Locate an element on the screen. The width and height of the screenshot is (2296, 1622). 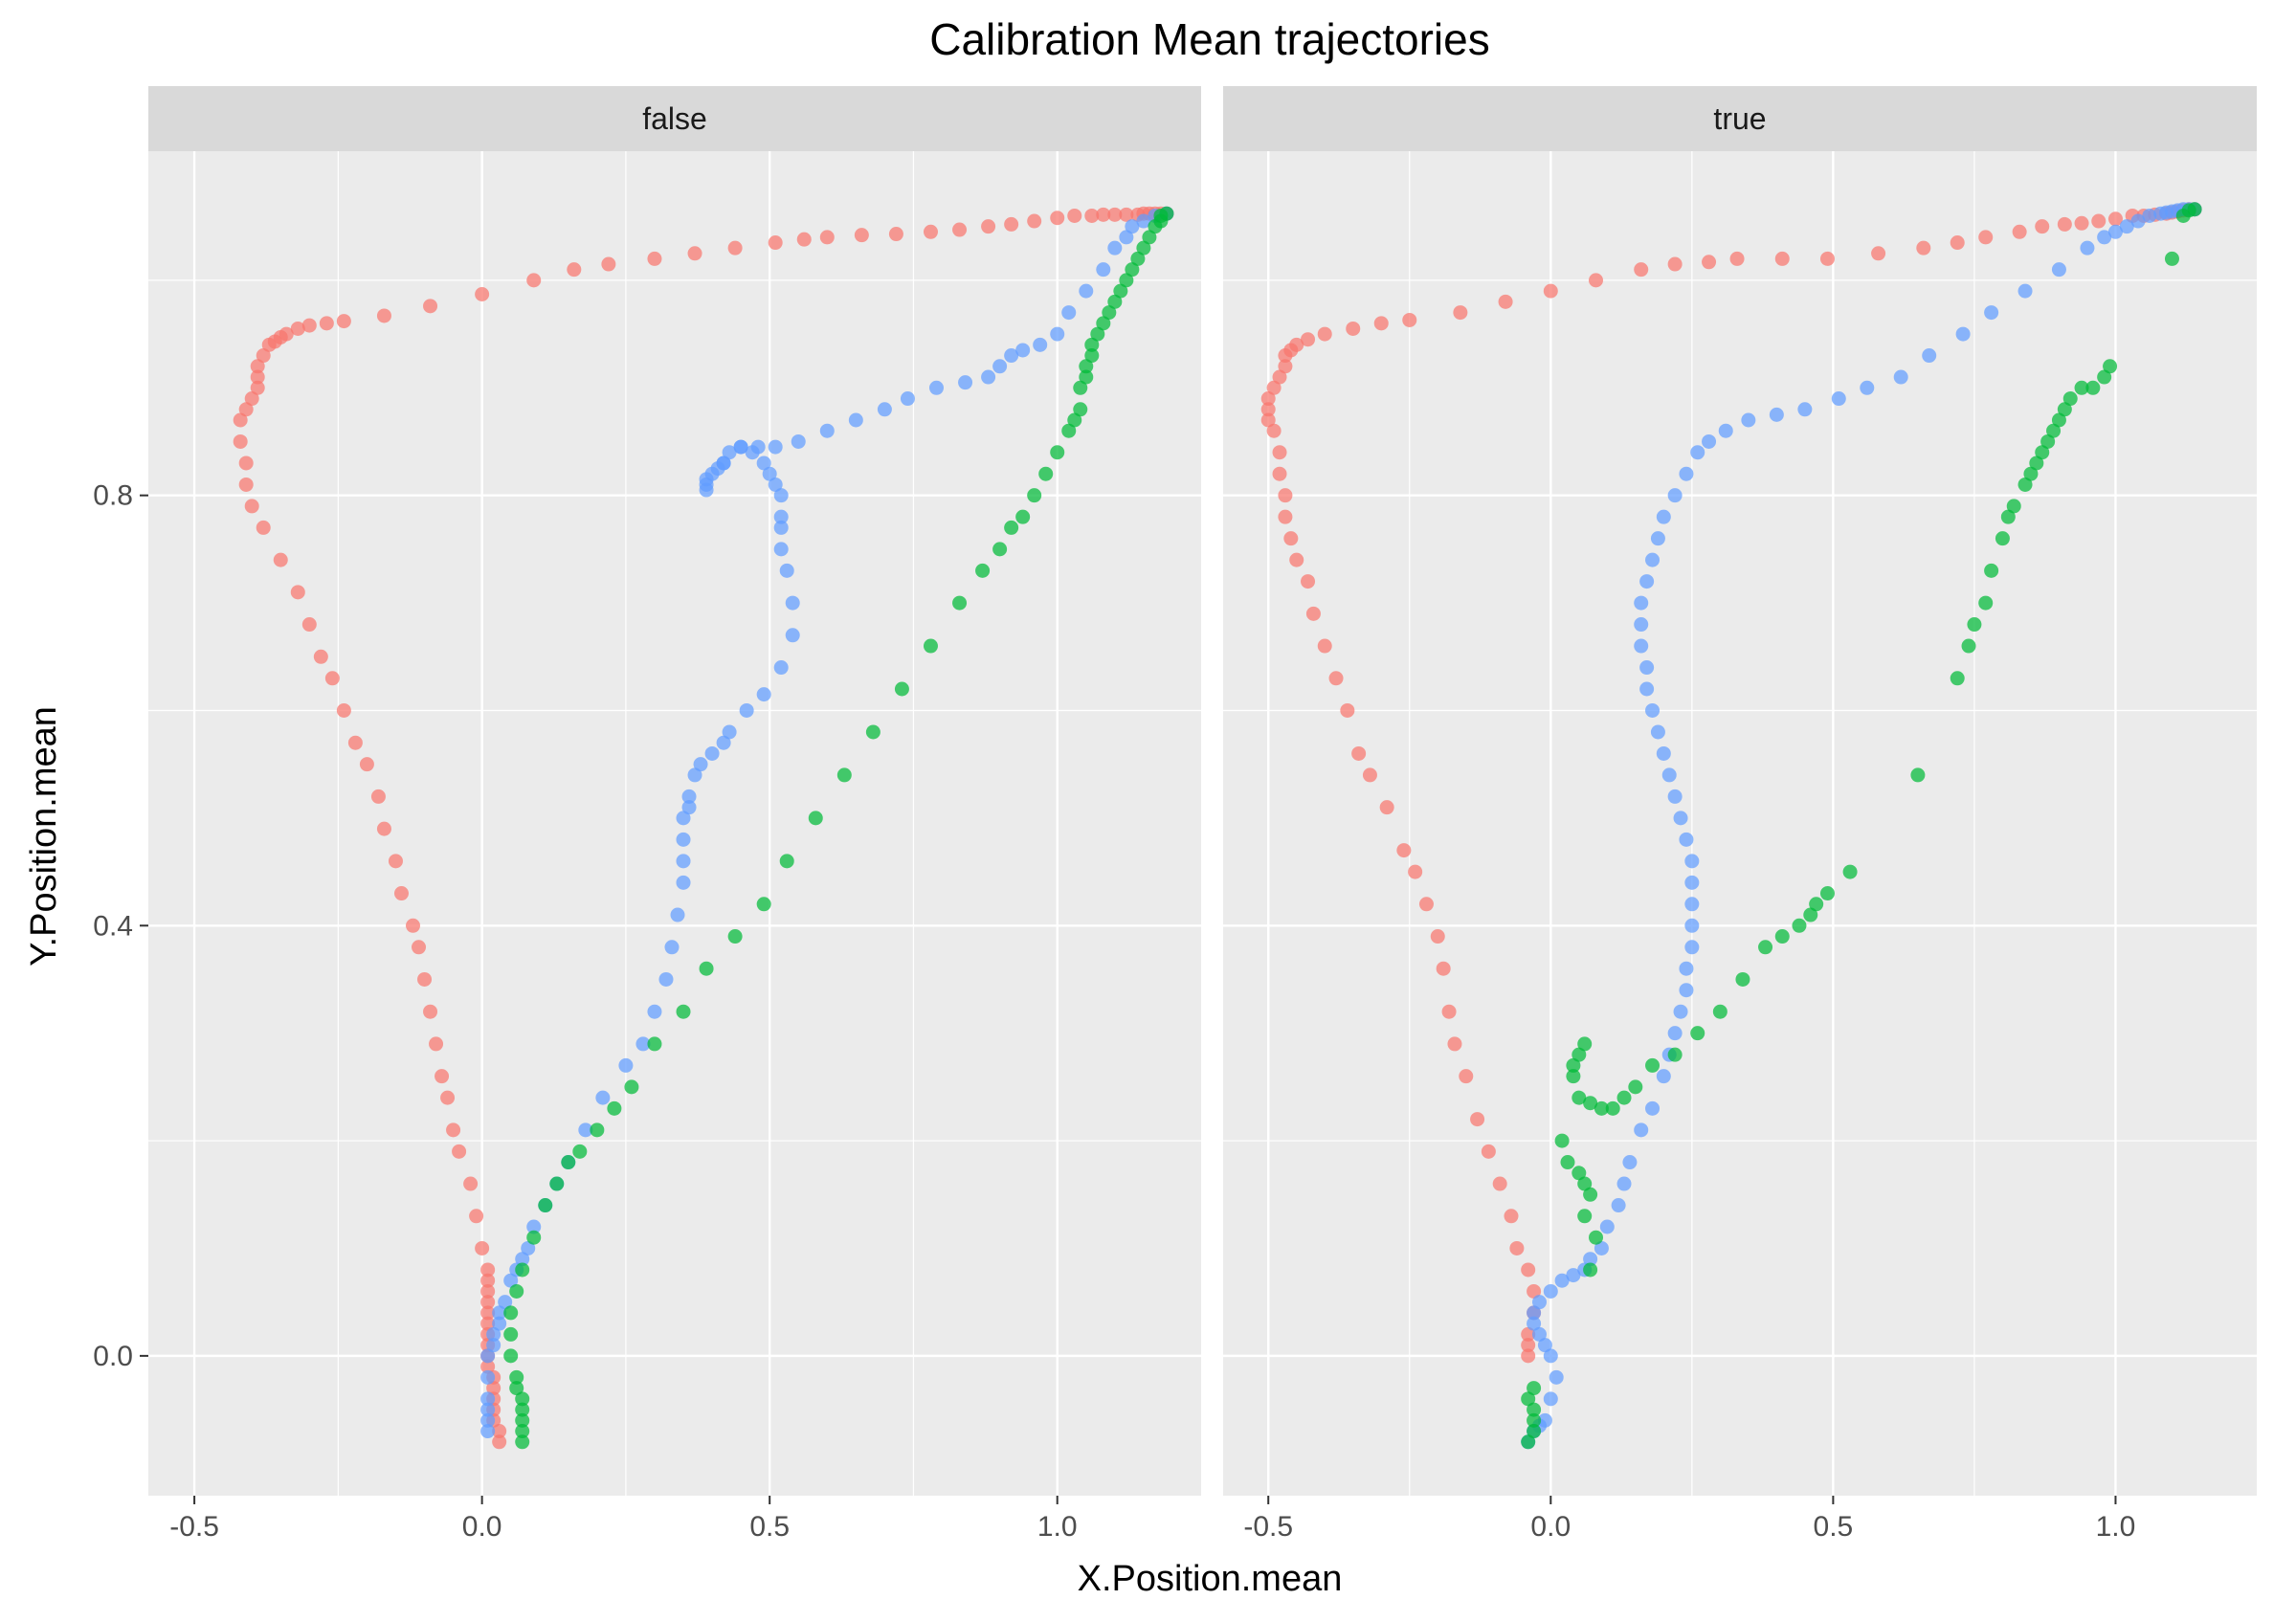
y-tick-label: 0.0 is located at coordinates (113, 1357).